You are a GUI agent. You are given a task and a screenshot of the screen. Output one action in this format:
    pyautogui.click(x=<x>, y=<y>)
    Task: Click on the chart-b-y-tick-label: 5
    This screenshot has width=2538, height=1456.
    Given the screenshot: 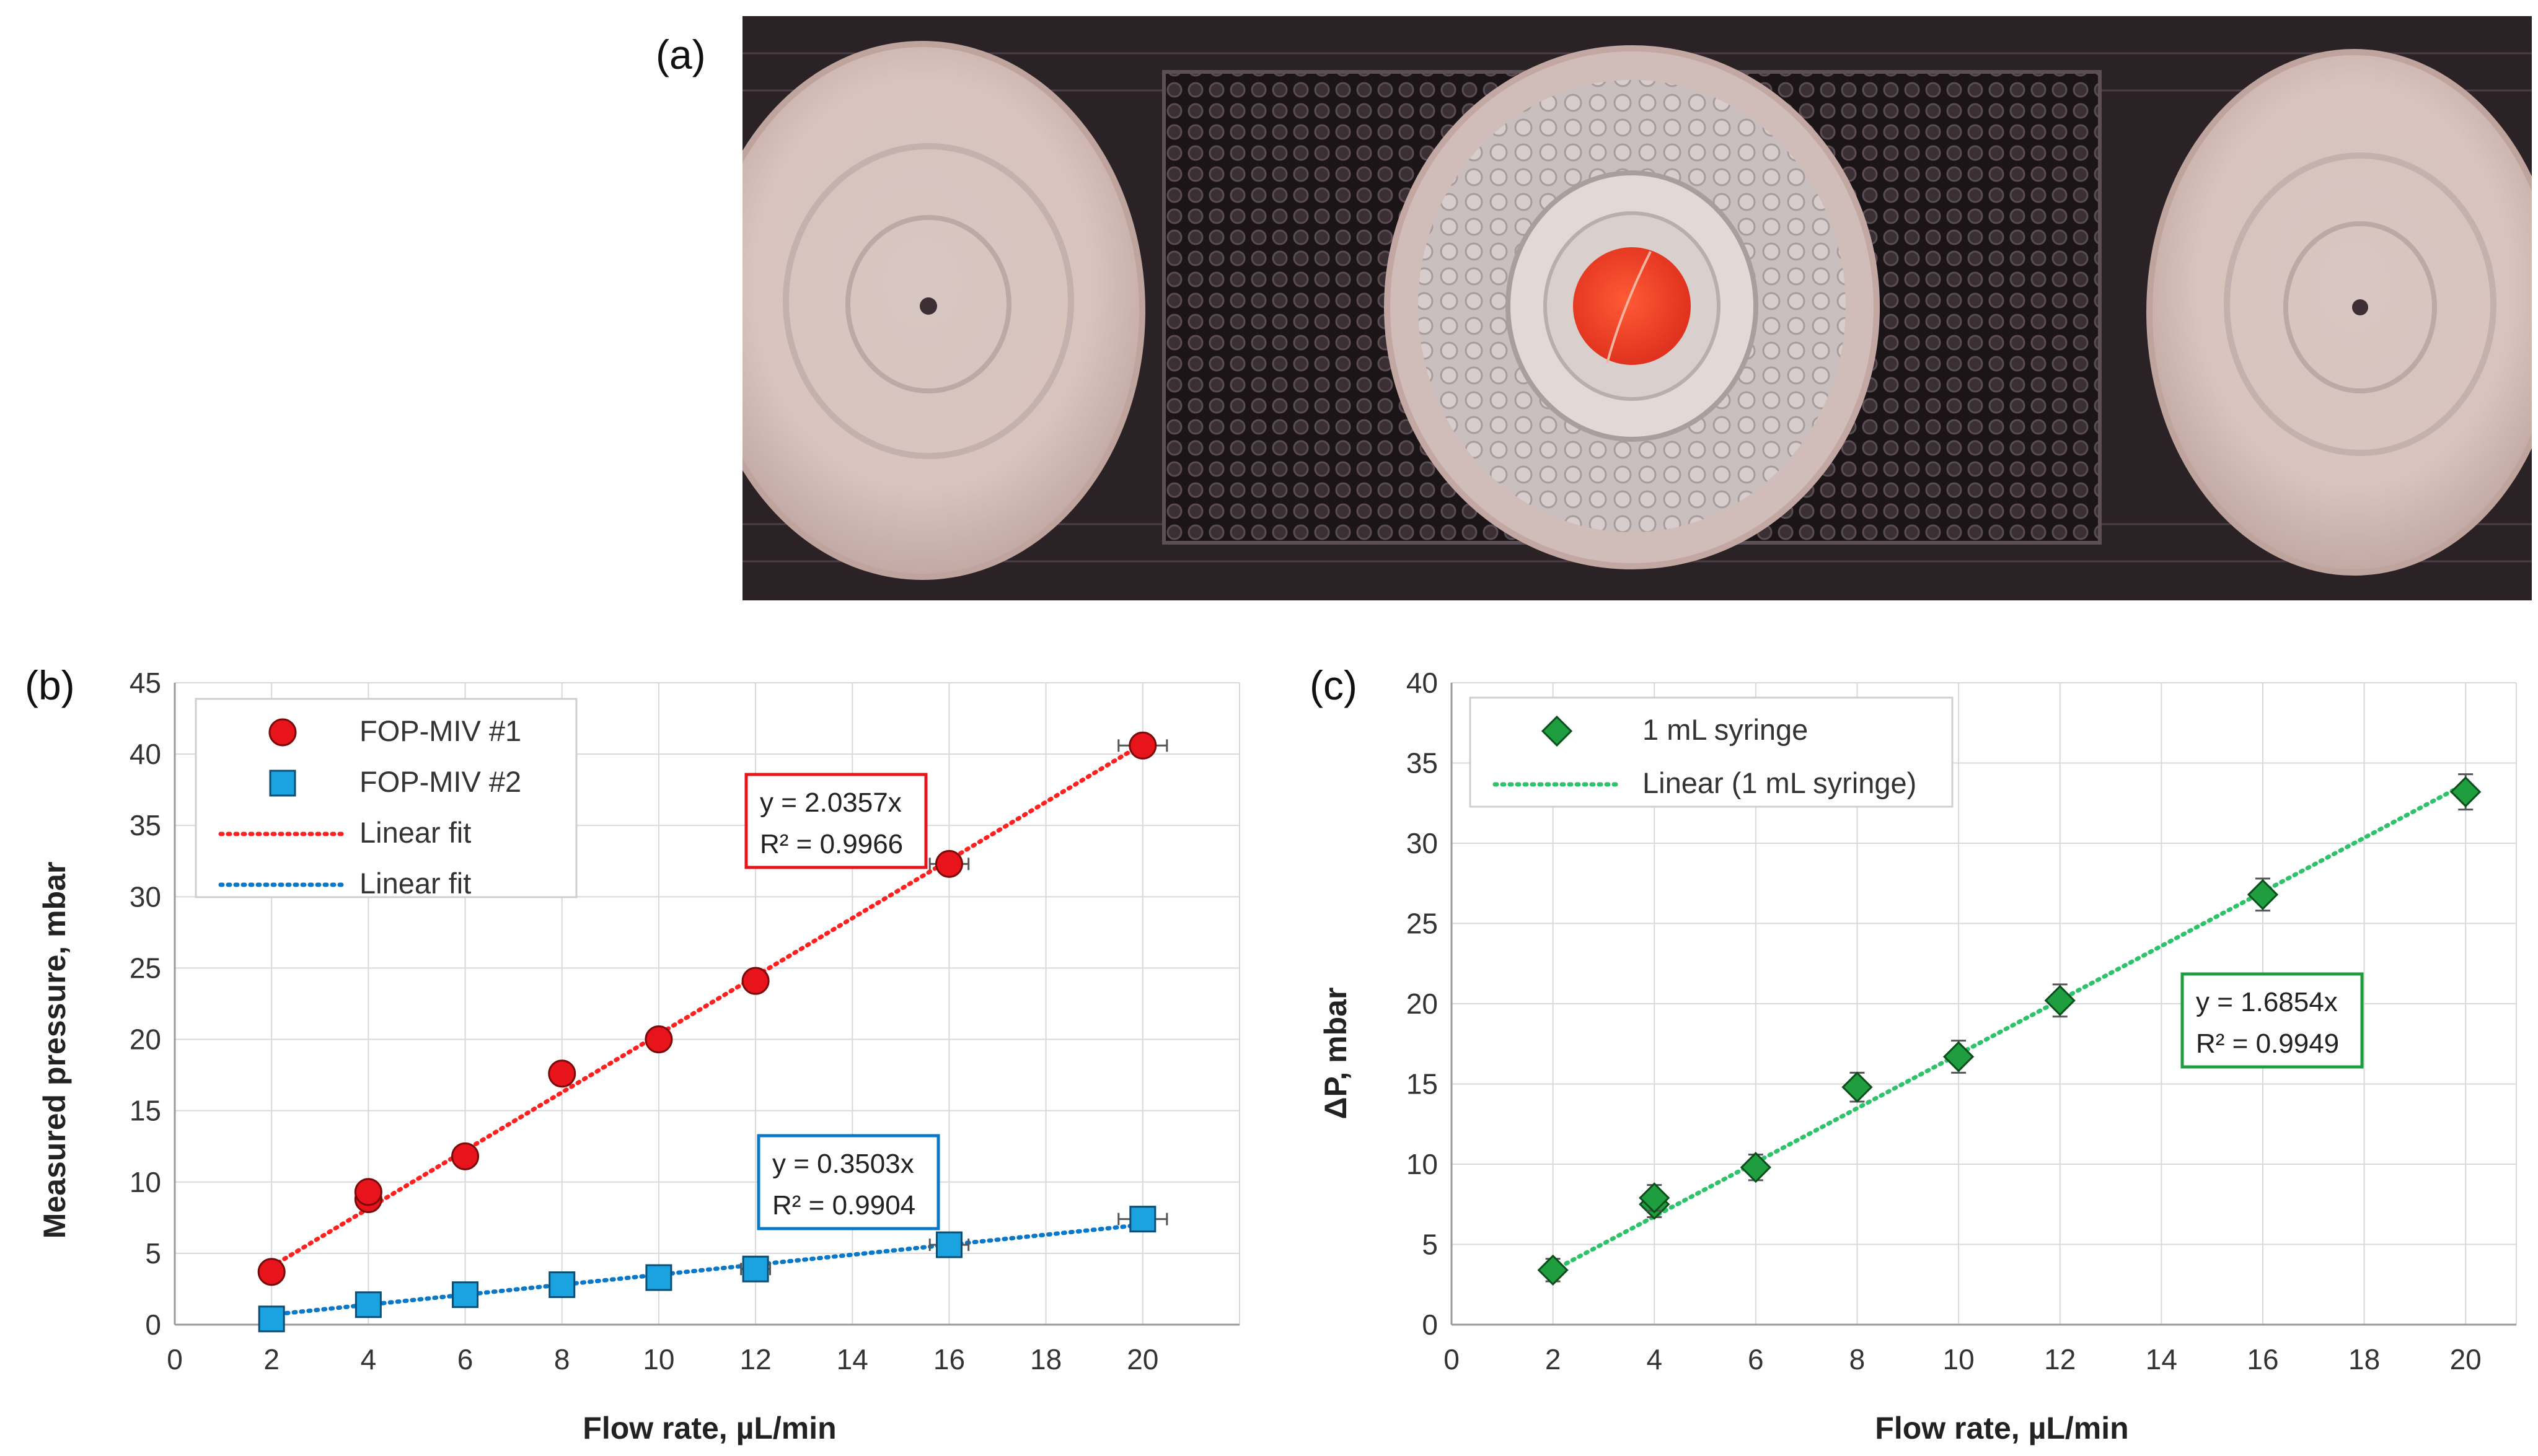 What is the action you would take?
    pyautogui.click(x=153, y=1254)
    